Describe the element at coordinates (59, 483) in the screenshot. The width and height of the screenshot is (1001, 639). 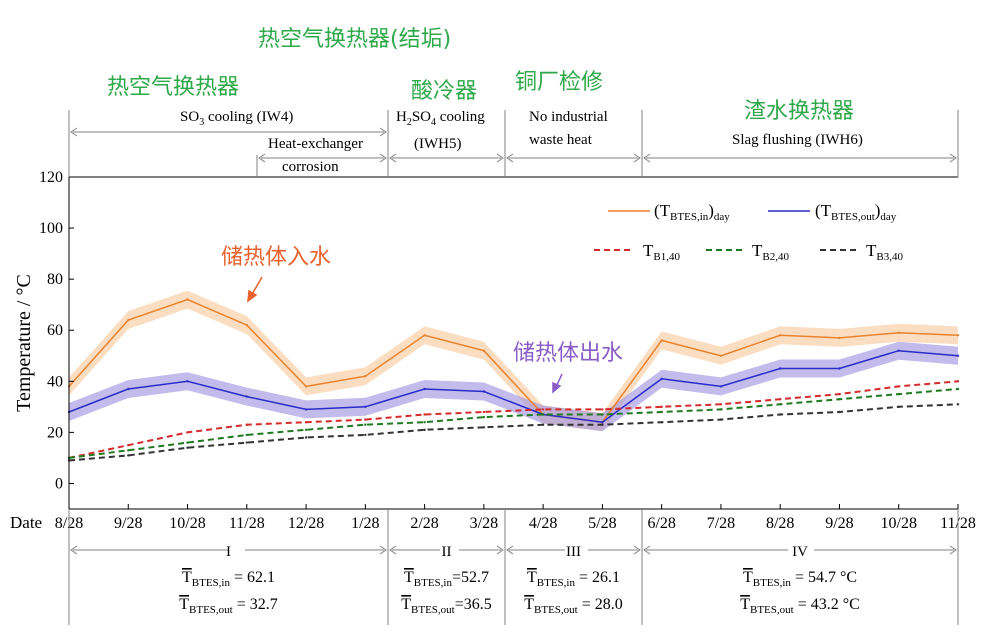
I see `y-tick-label: 0` at that location.